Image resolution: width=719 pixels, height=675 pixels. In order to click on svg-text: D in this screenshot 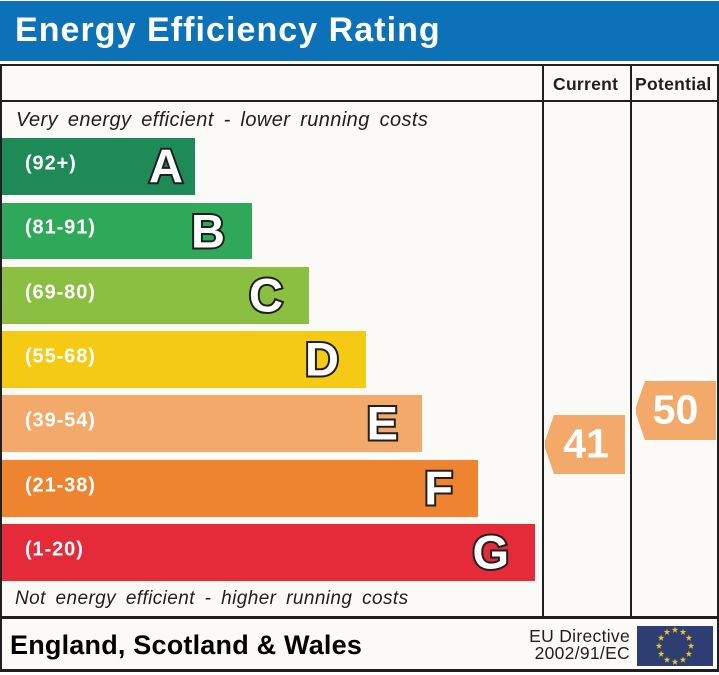, I will do `click(322, 359)`.